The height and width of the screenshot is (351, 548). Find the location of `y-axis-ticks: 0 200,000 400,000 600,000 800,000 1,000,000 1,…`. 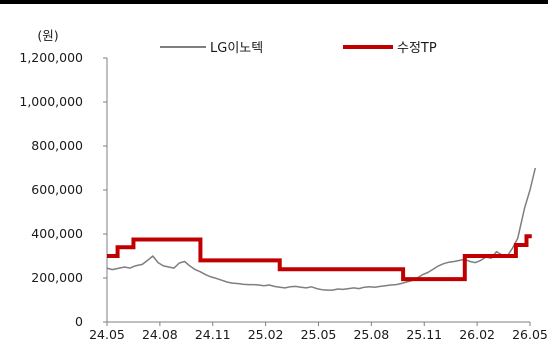

y-axis-ticks: 0 200,000 400,000 600,000 800,000 1,000,000 1,… is located at coordinates (63, 189).